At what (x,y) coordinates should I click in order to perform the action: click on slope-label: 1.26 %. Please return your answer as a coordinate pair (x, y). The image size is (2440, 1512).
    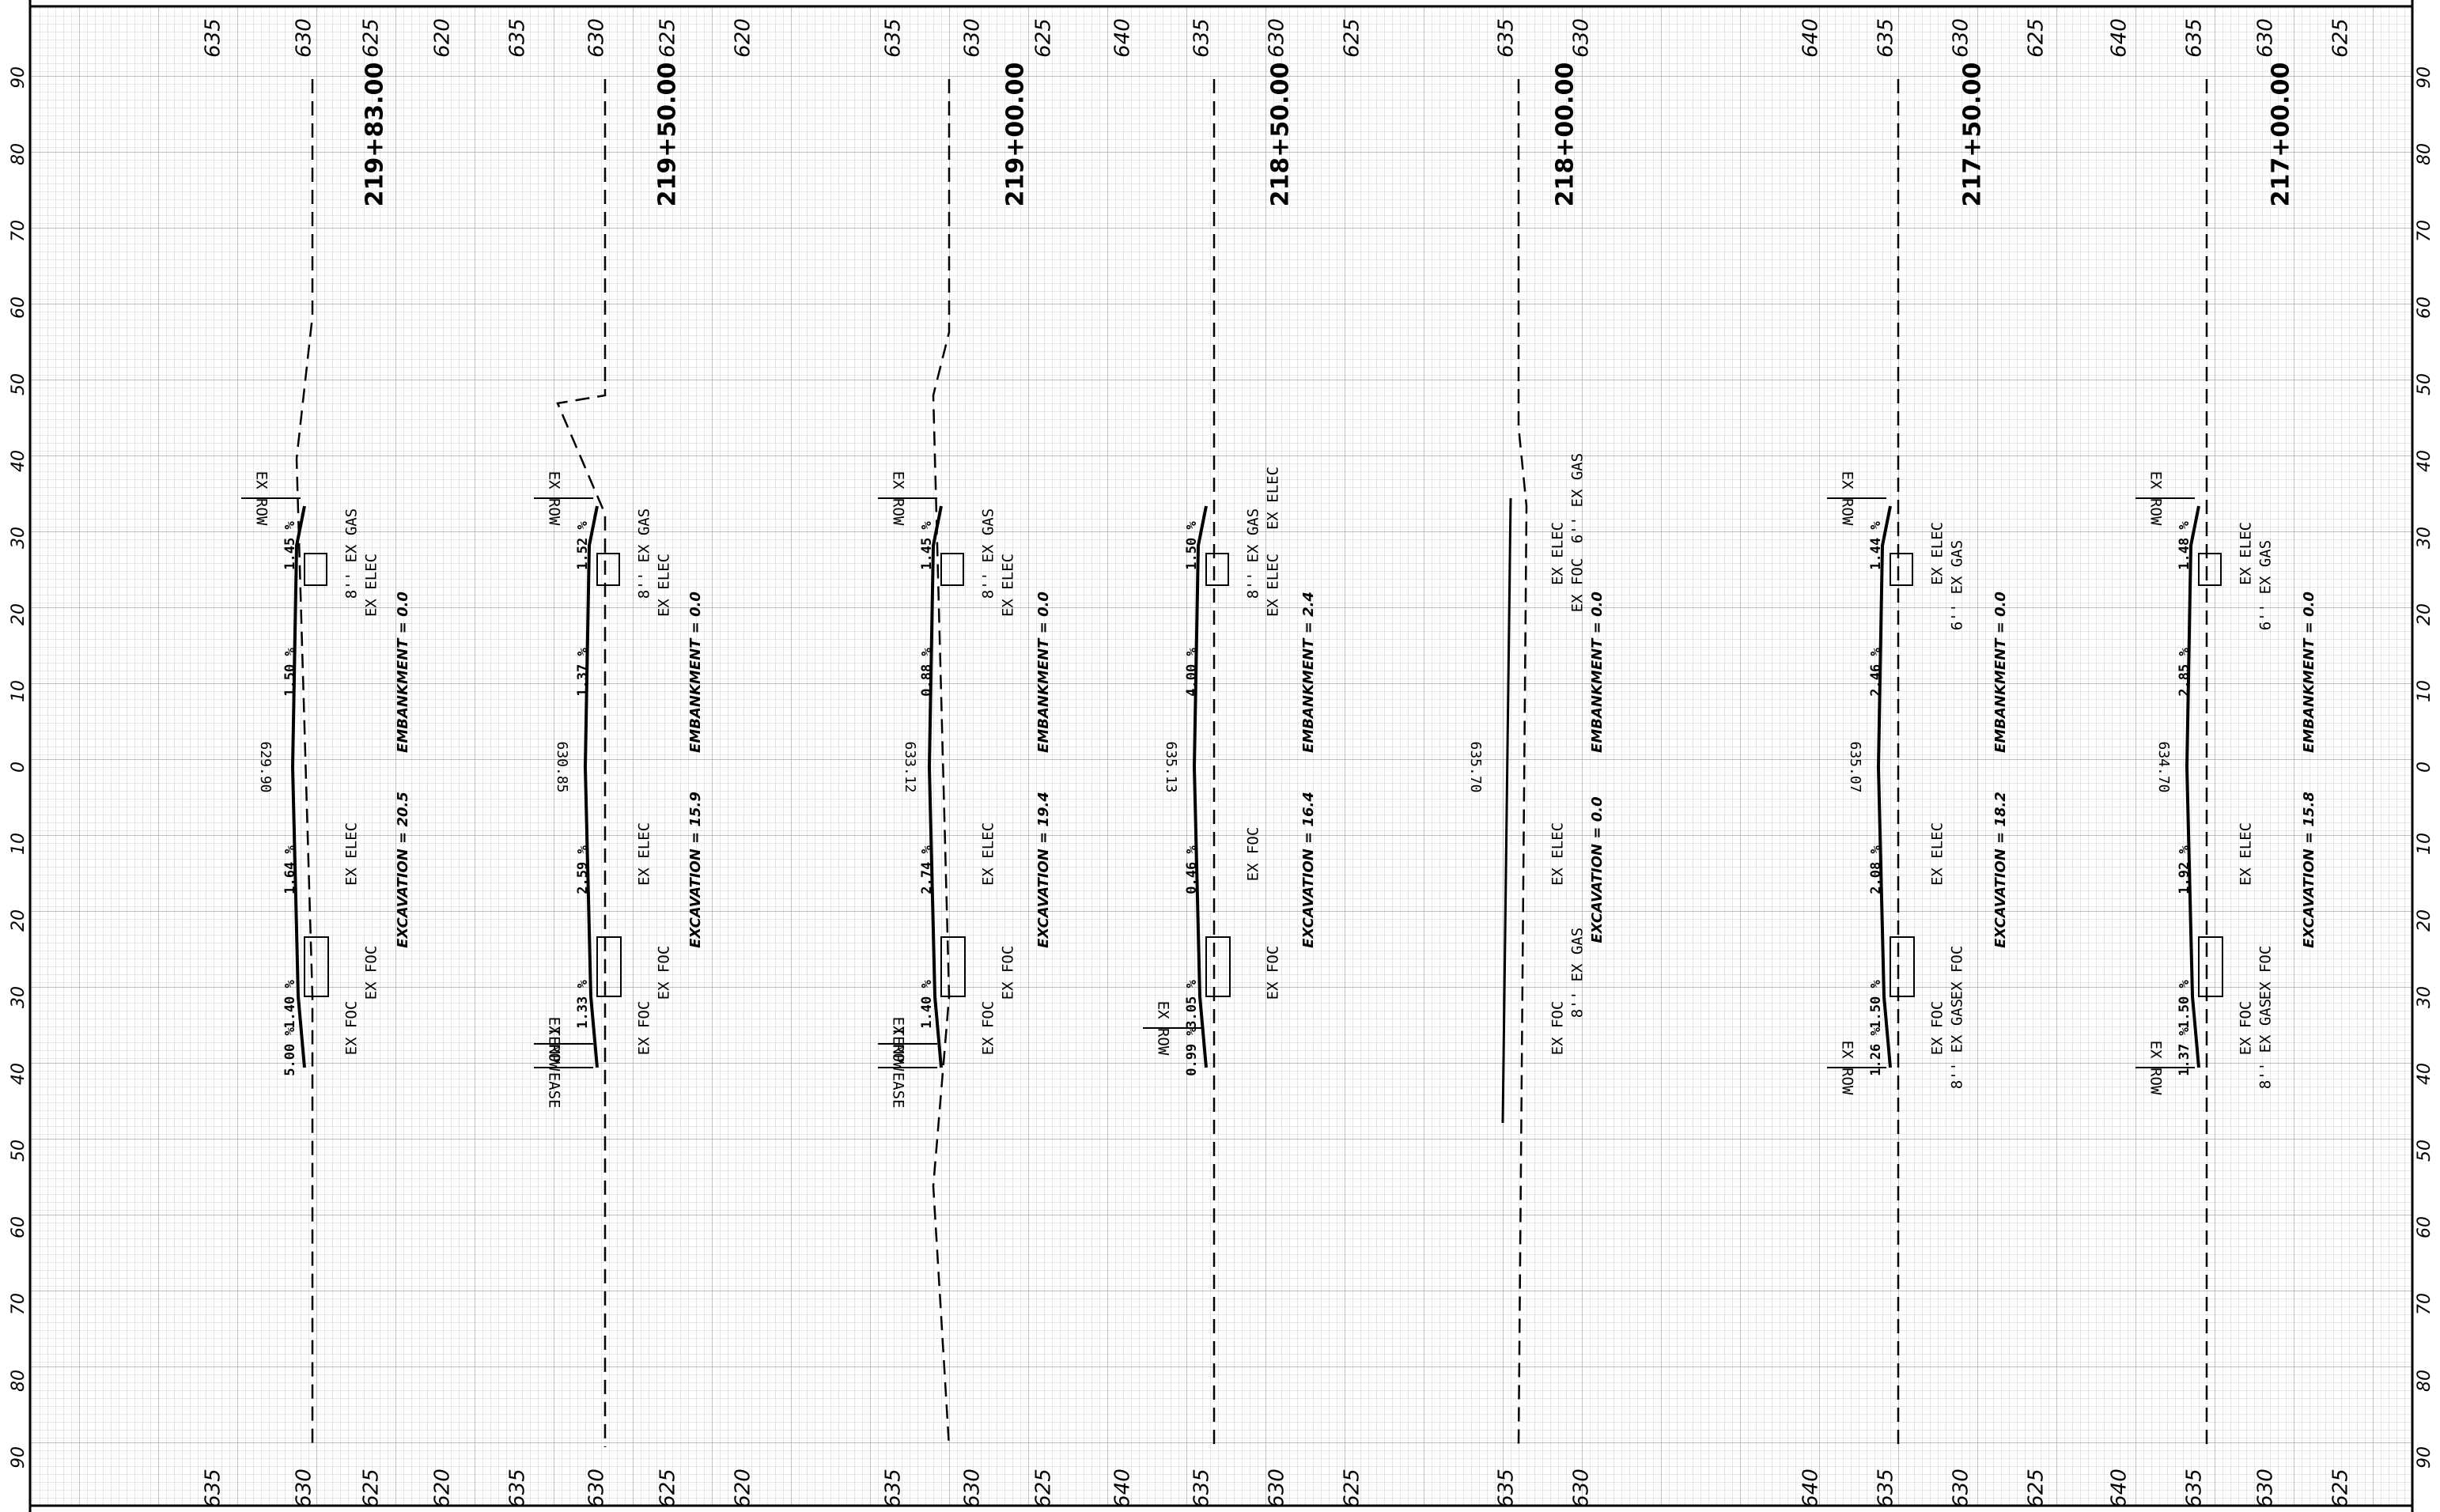
    Looking at the image, I should click on (1876, 1052).